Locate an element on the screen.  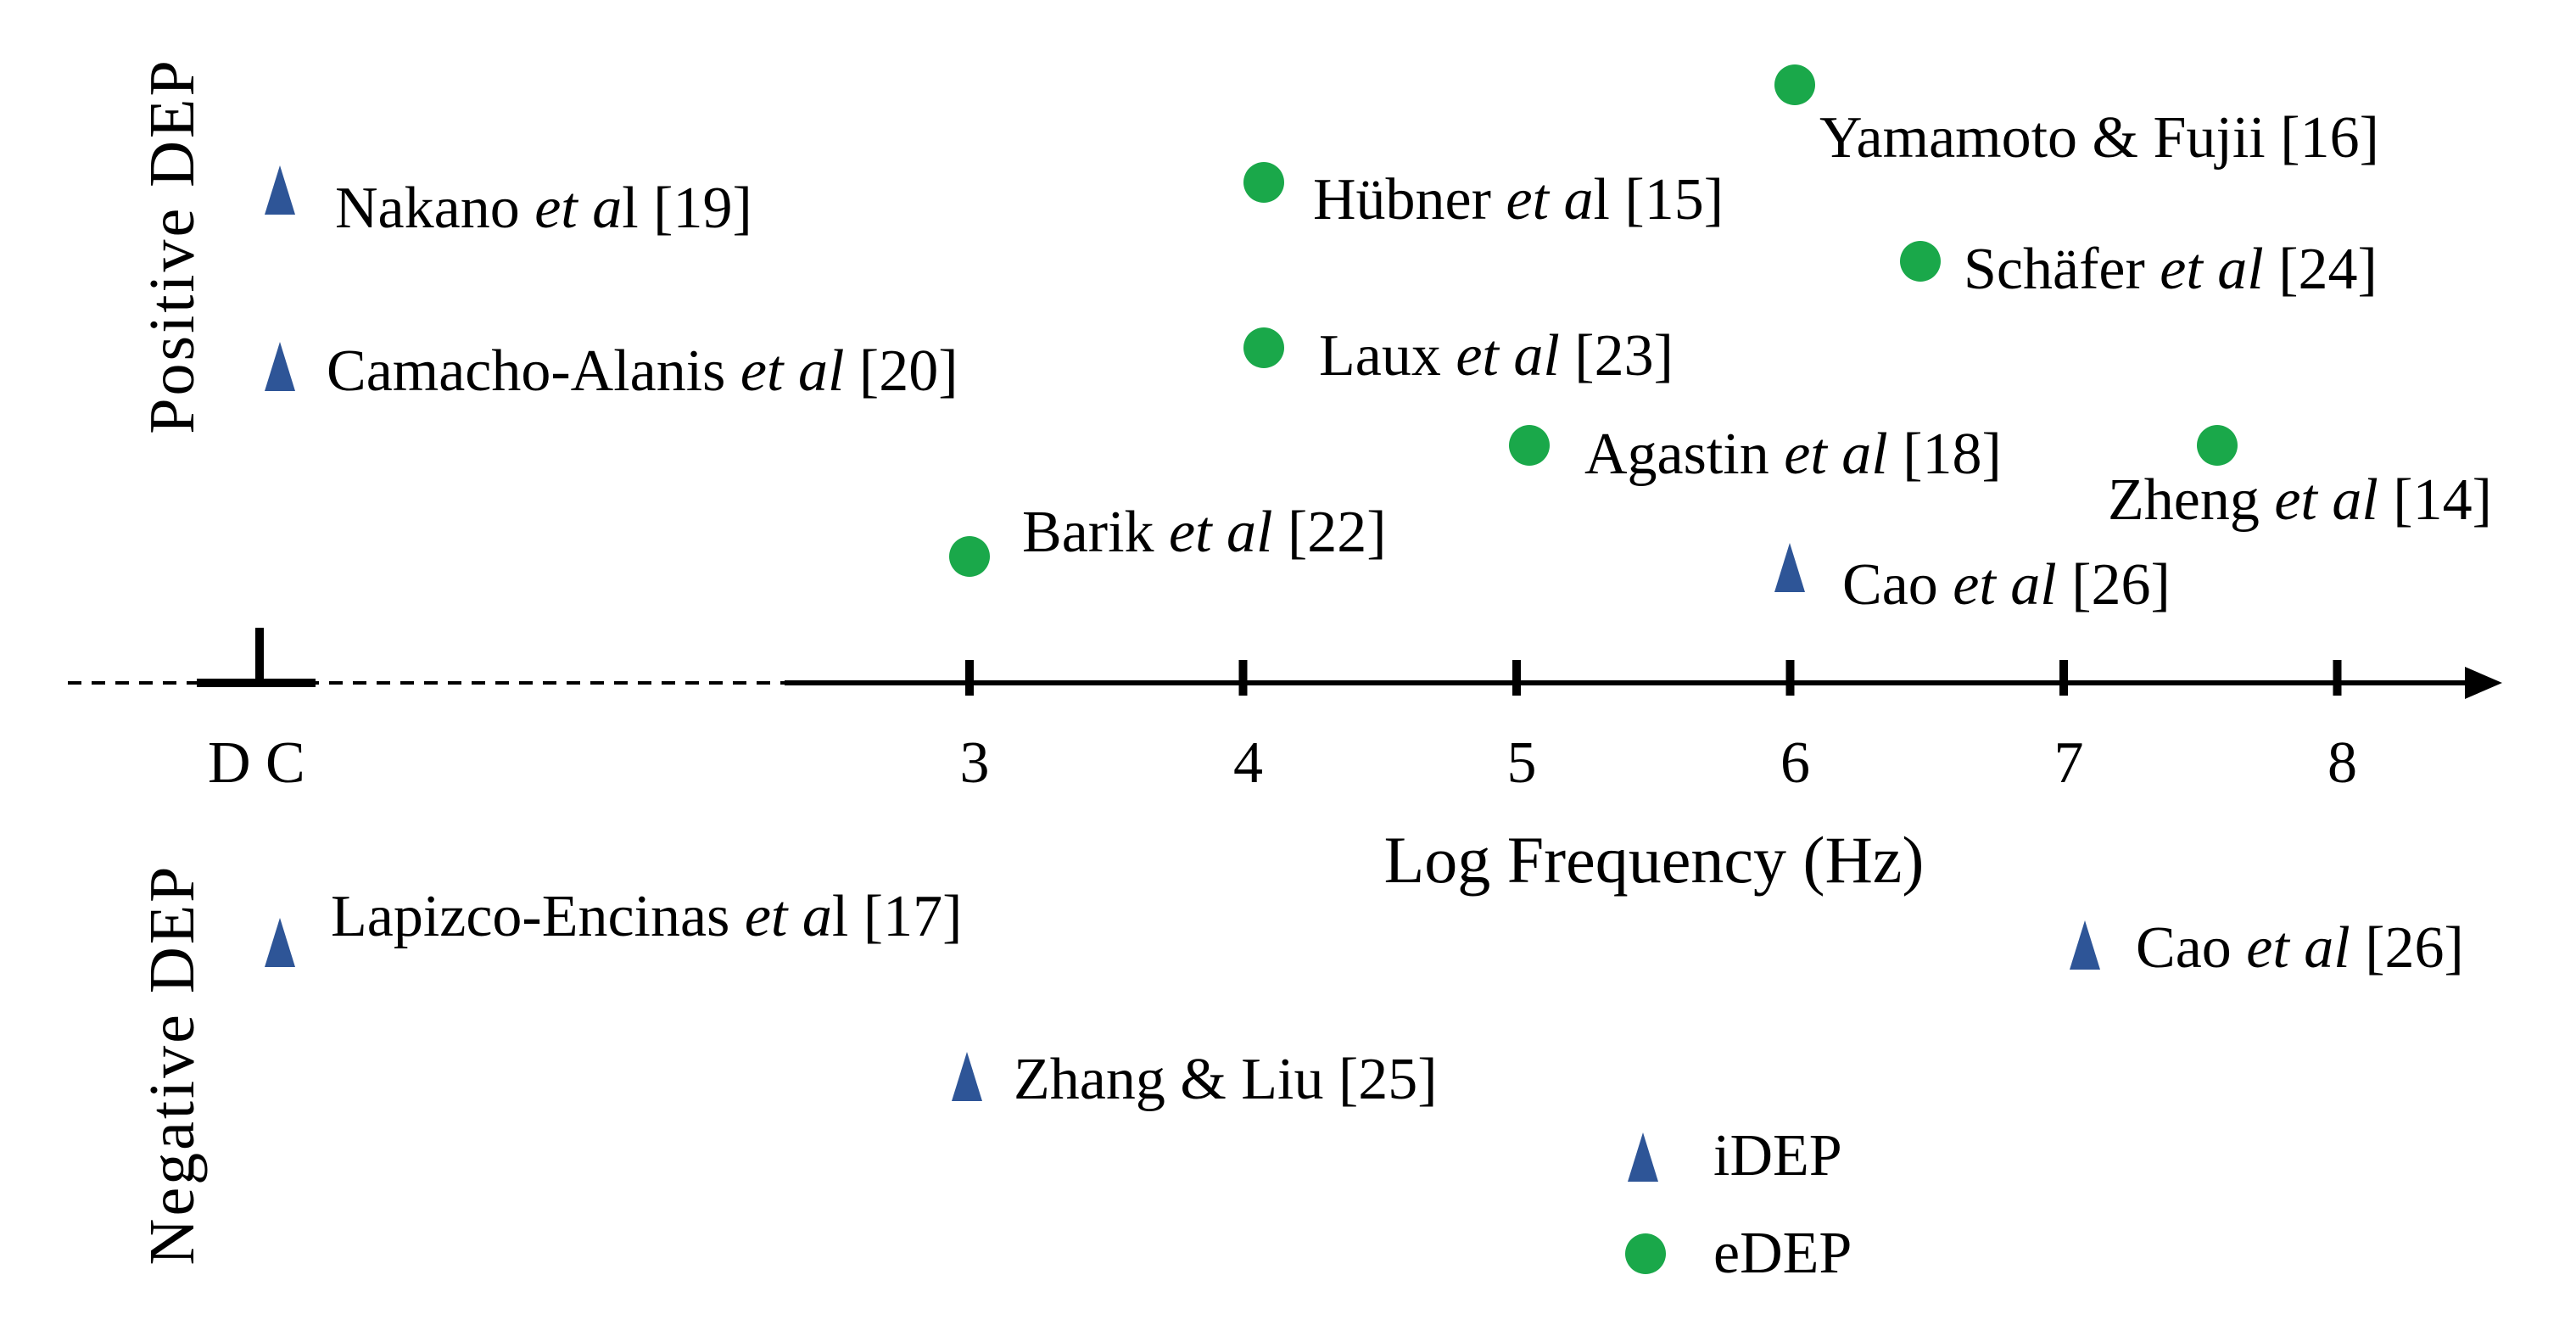
study-reference: l [15] is located at coordinates (1658, 199).